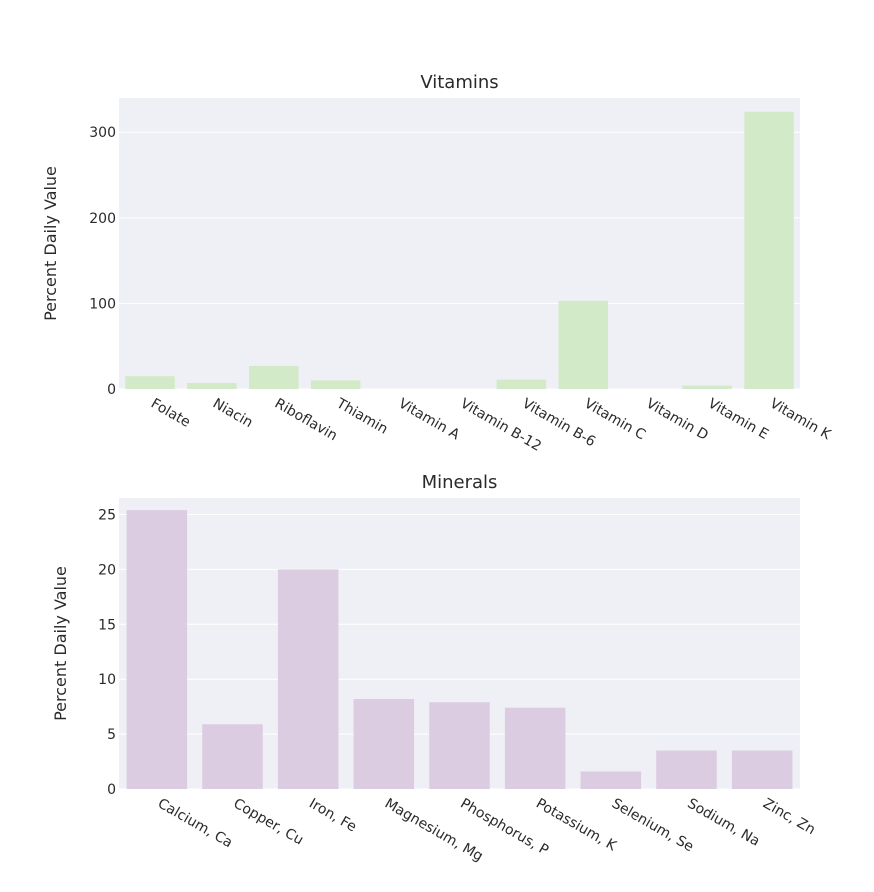 The image size is (874, 892). What do you see at coordinates (800, 420) in the screenshot?
I see `x-tick-label: Vitamin K` at bounding box center [800, 420].